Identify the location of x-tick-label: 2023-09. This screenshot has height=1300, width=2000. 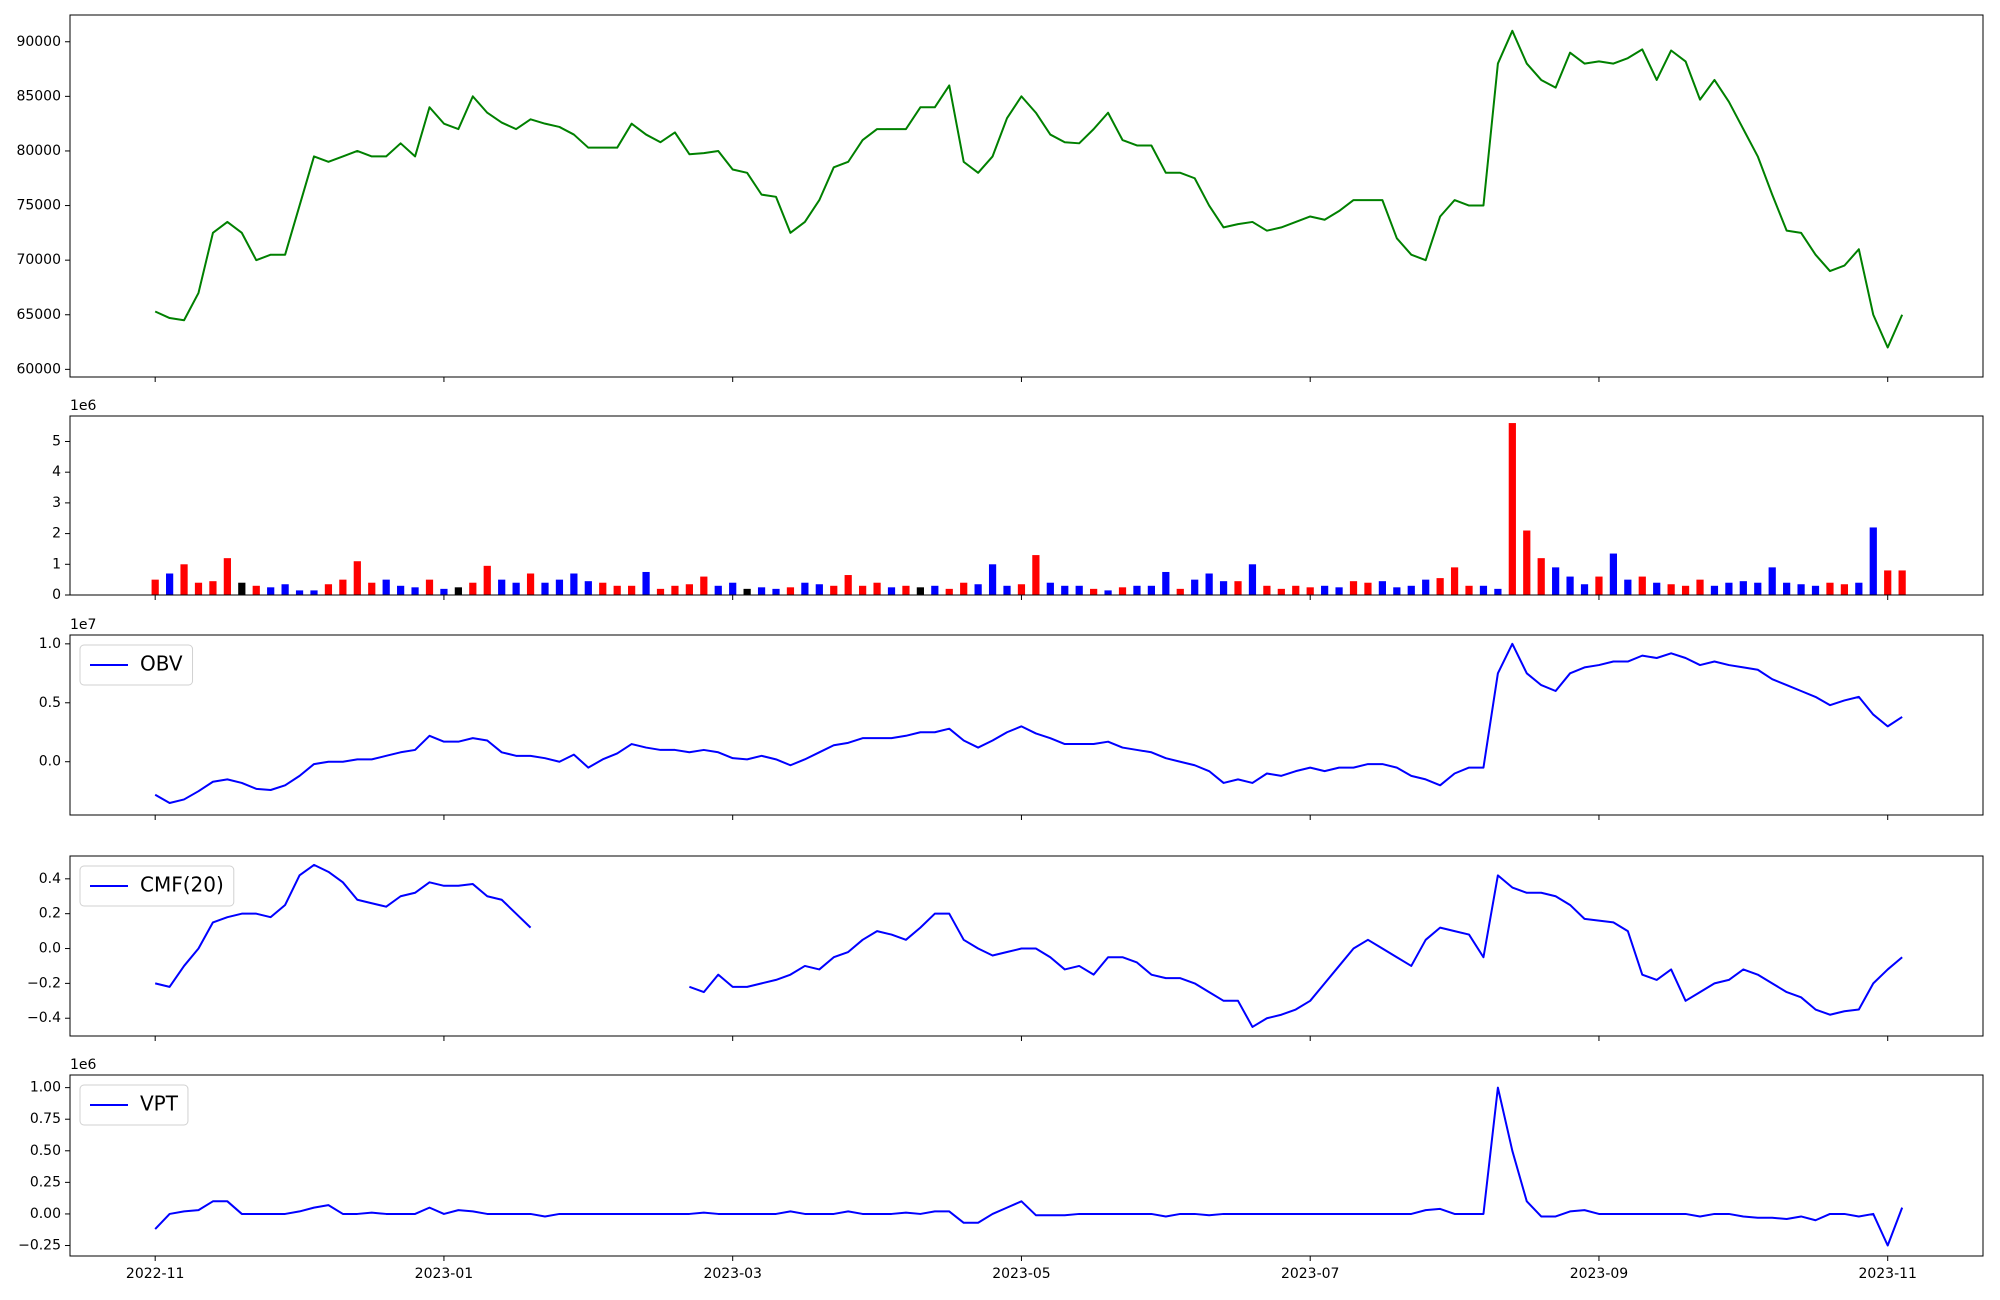
(1599, 1274).